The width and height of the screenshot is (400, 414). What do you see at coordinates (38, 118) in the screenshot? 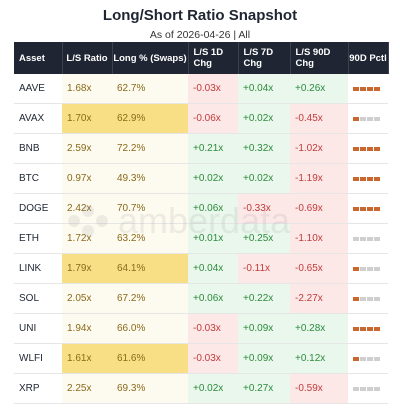
I see `asset-cell: AVAX` at bounding box center [38, 118].